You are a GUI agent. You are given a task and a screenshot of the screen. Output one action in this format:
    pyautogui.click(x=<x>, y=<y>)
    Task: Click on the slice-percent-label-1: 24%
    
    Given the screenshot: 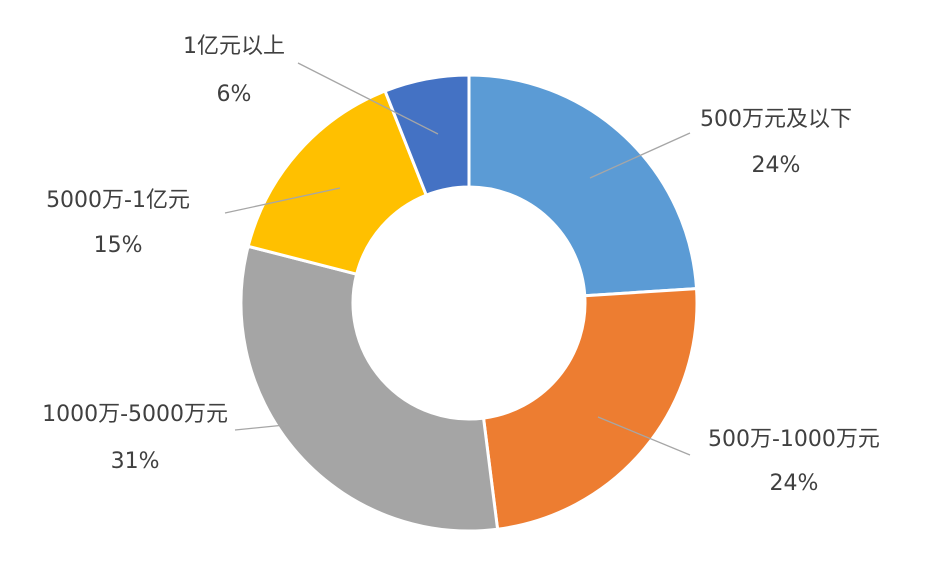 What is the action you would take?
    pyautogui.click(x=776, y=165)
    